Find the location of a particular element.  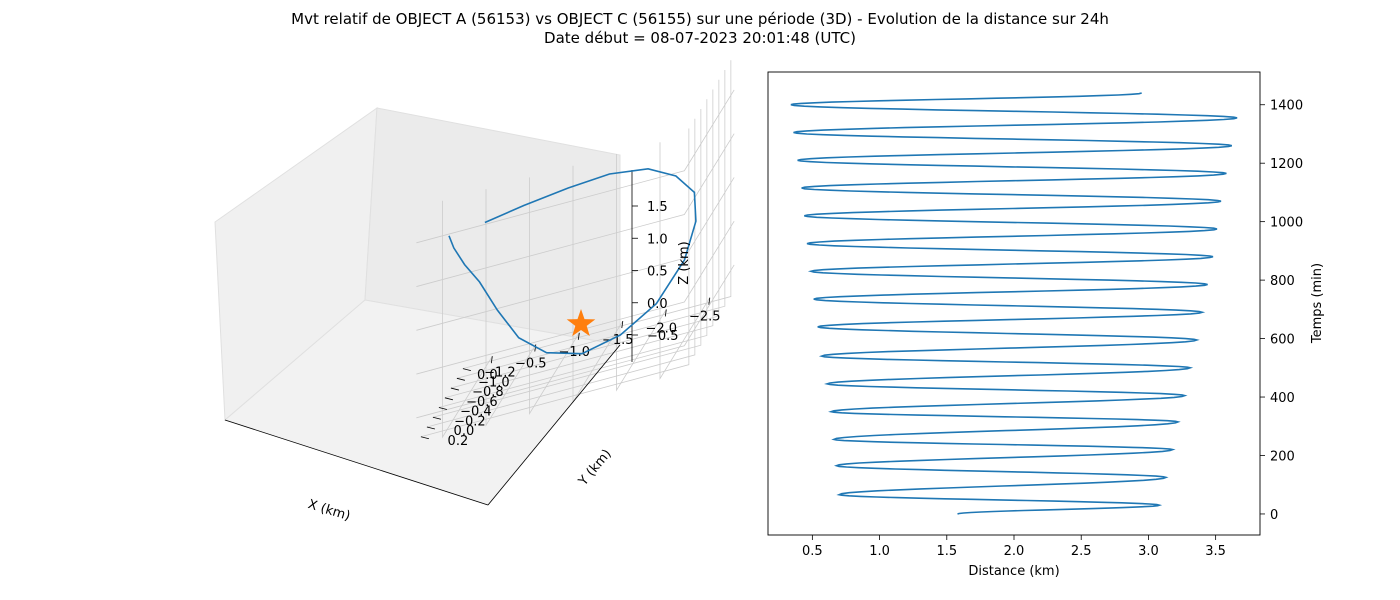

distance-tick-label: 2.5 is located at coordinates (1081, 551).